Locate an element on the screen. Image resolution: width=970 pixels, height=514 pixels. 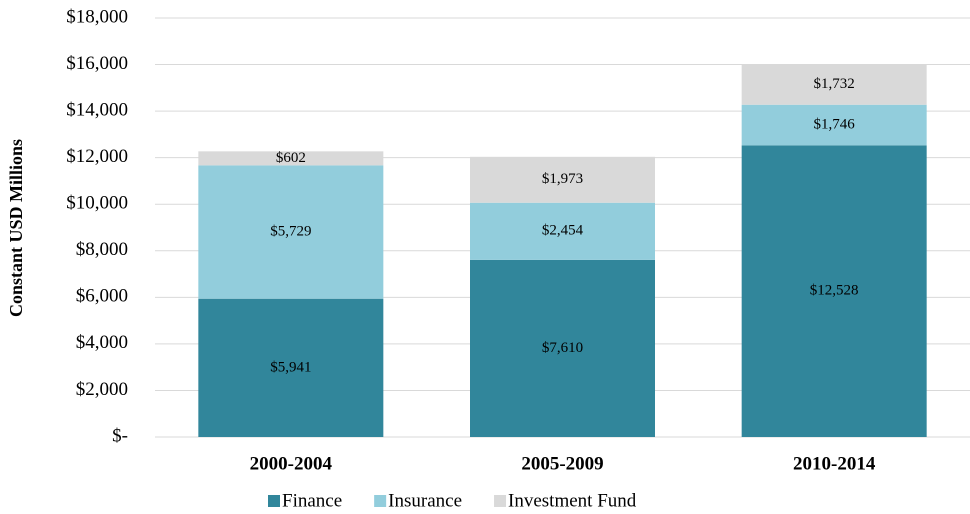
y-tick-label: $8,000 is located at coordinates (102, 249).